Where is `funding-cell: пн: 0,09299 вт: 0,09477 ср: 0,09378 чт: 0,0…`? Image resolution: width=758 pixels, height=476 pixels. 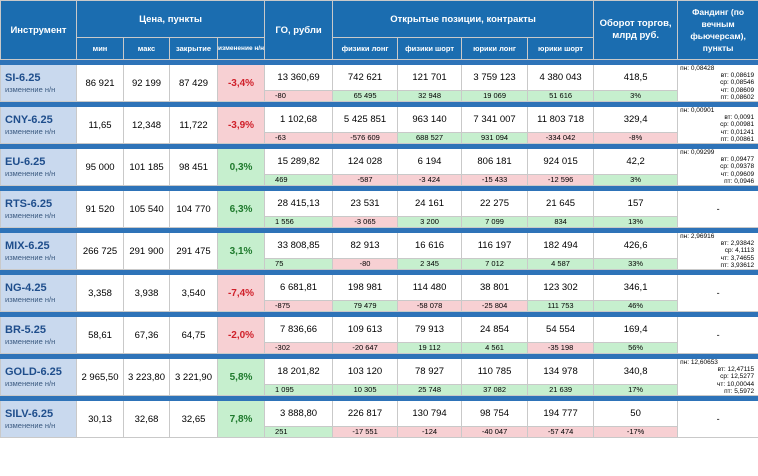
funding-cell: пн: 0,09299 вт: 0,09477 ср: 0,09378 чт: 0,0… is located at coordinates (717, 167).